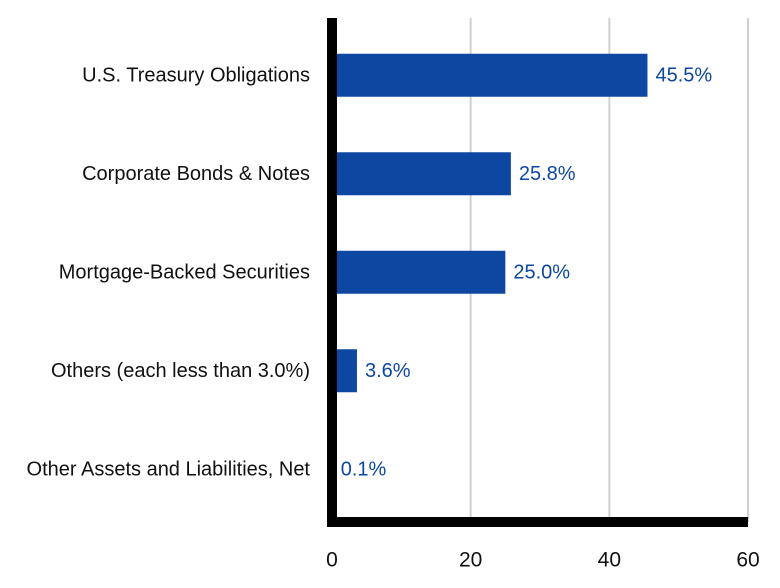  Describe the element at coordinates (184, 272) in the screenshot. I see `category-label-2: Mortgage-Backed Securities` at that location.